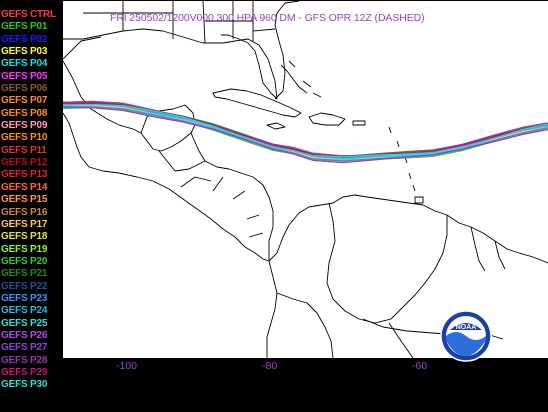 Image resolution: width=548 pixels, height=412 pixels. What do you see at coordinates (466, 327) in the screenshot?
I see `logo-text: NOAA` at bounding box center [466, 327].